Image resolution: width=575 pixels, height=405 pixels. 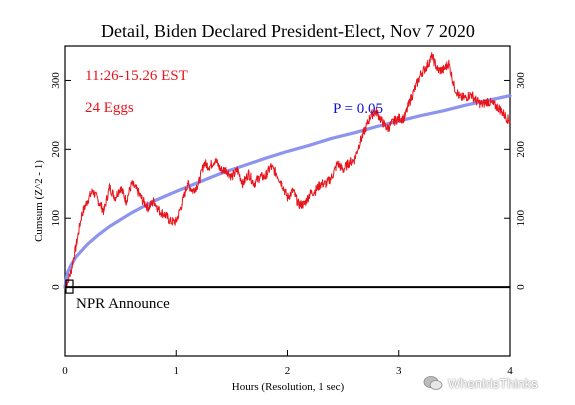 I want to click on y-tick-label-right: 100, so click(x=521, y=217).